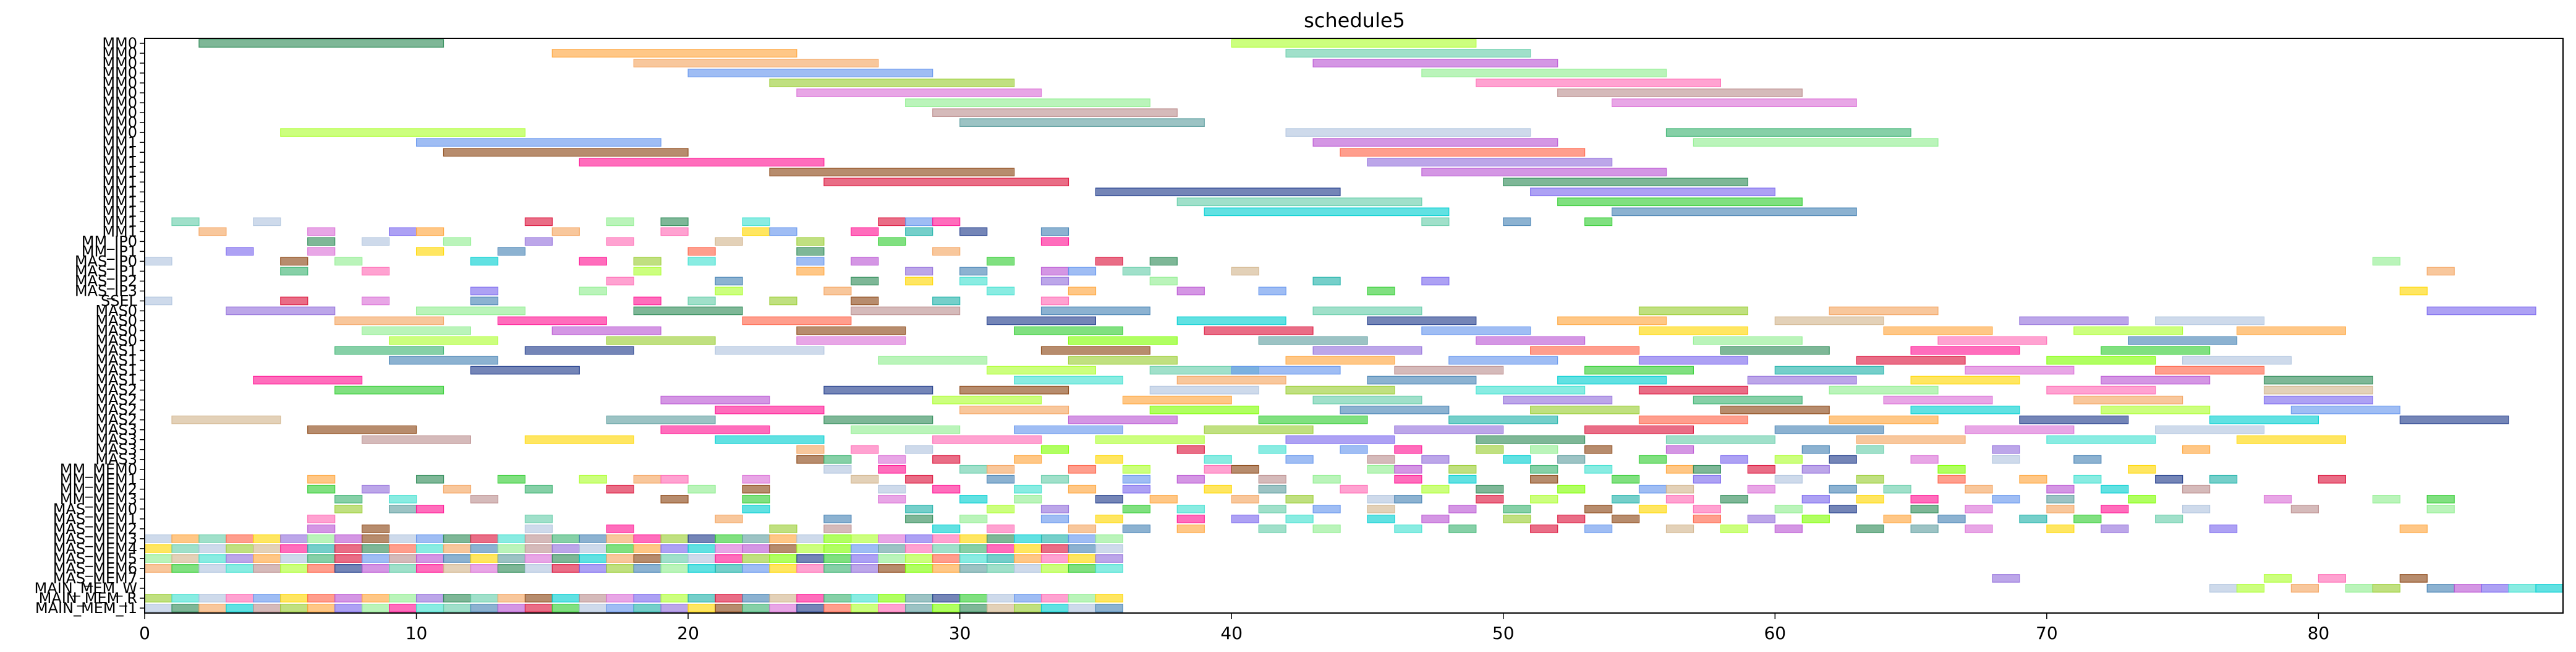  What do you see at coordinates (106, 290) in the screenshot?
I see `y-tick-label: MAS_IP3` at bounding box center [106, 290].